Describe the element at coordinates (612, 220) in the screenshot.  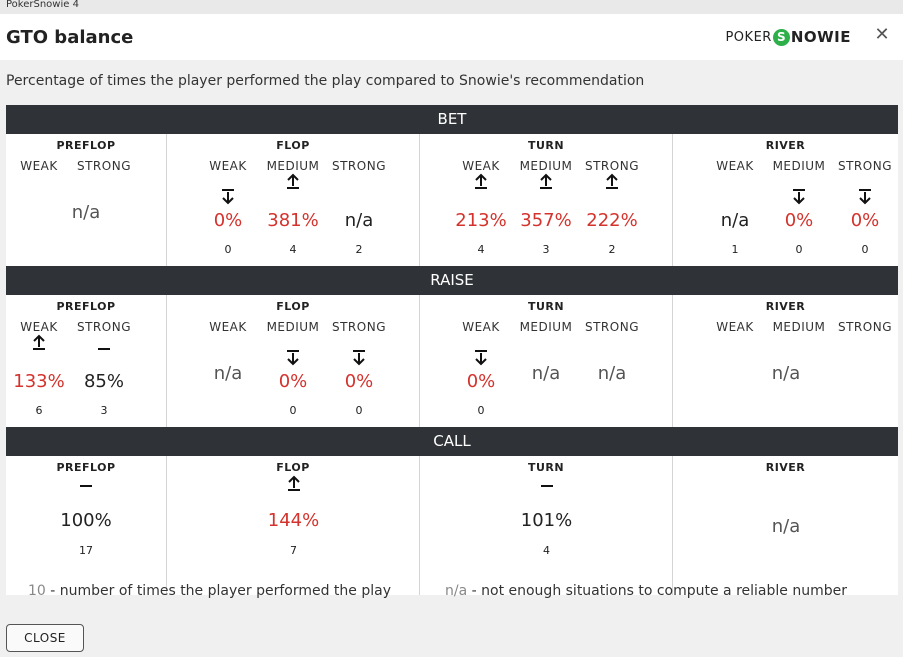
I see `percentage-value: 222%` at that location.